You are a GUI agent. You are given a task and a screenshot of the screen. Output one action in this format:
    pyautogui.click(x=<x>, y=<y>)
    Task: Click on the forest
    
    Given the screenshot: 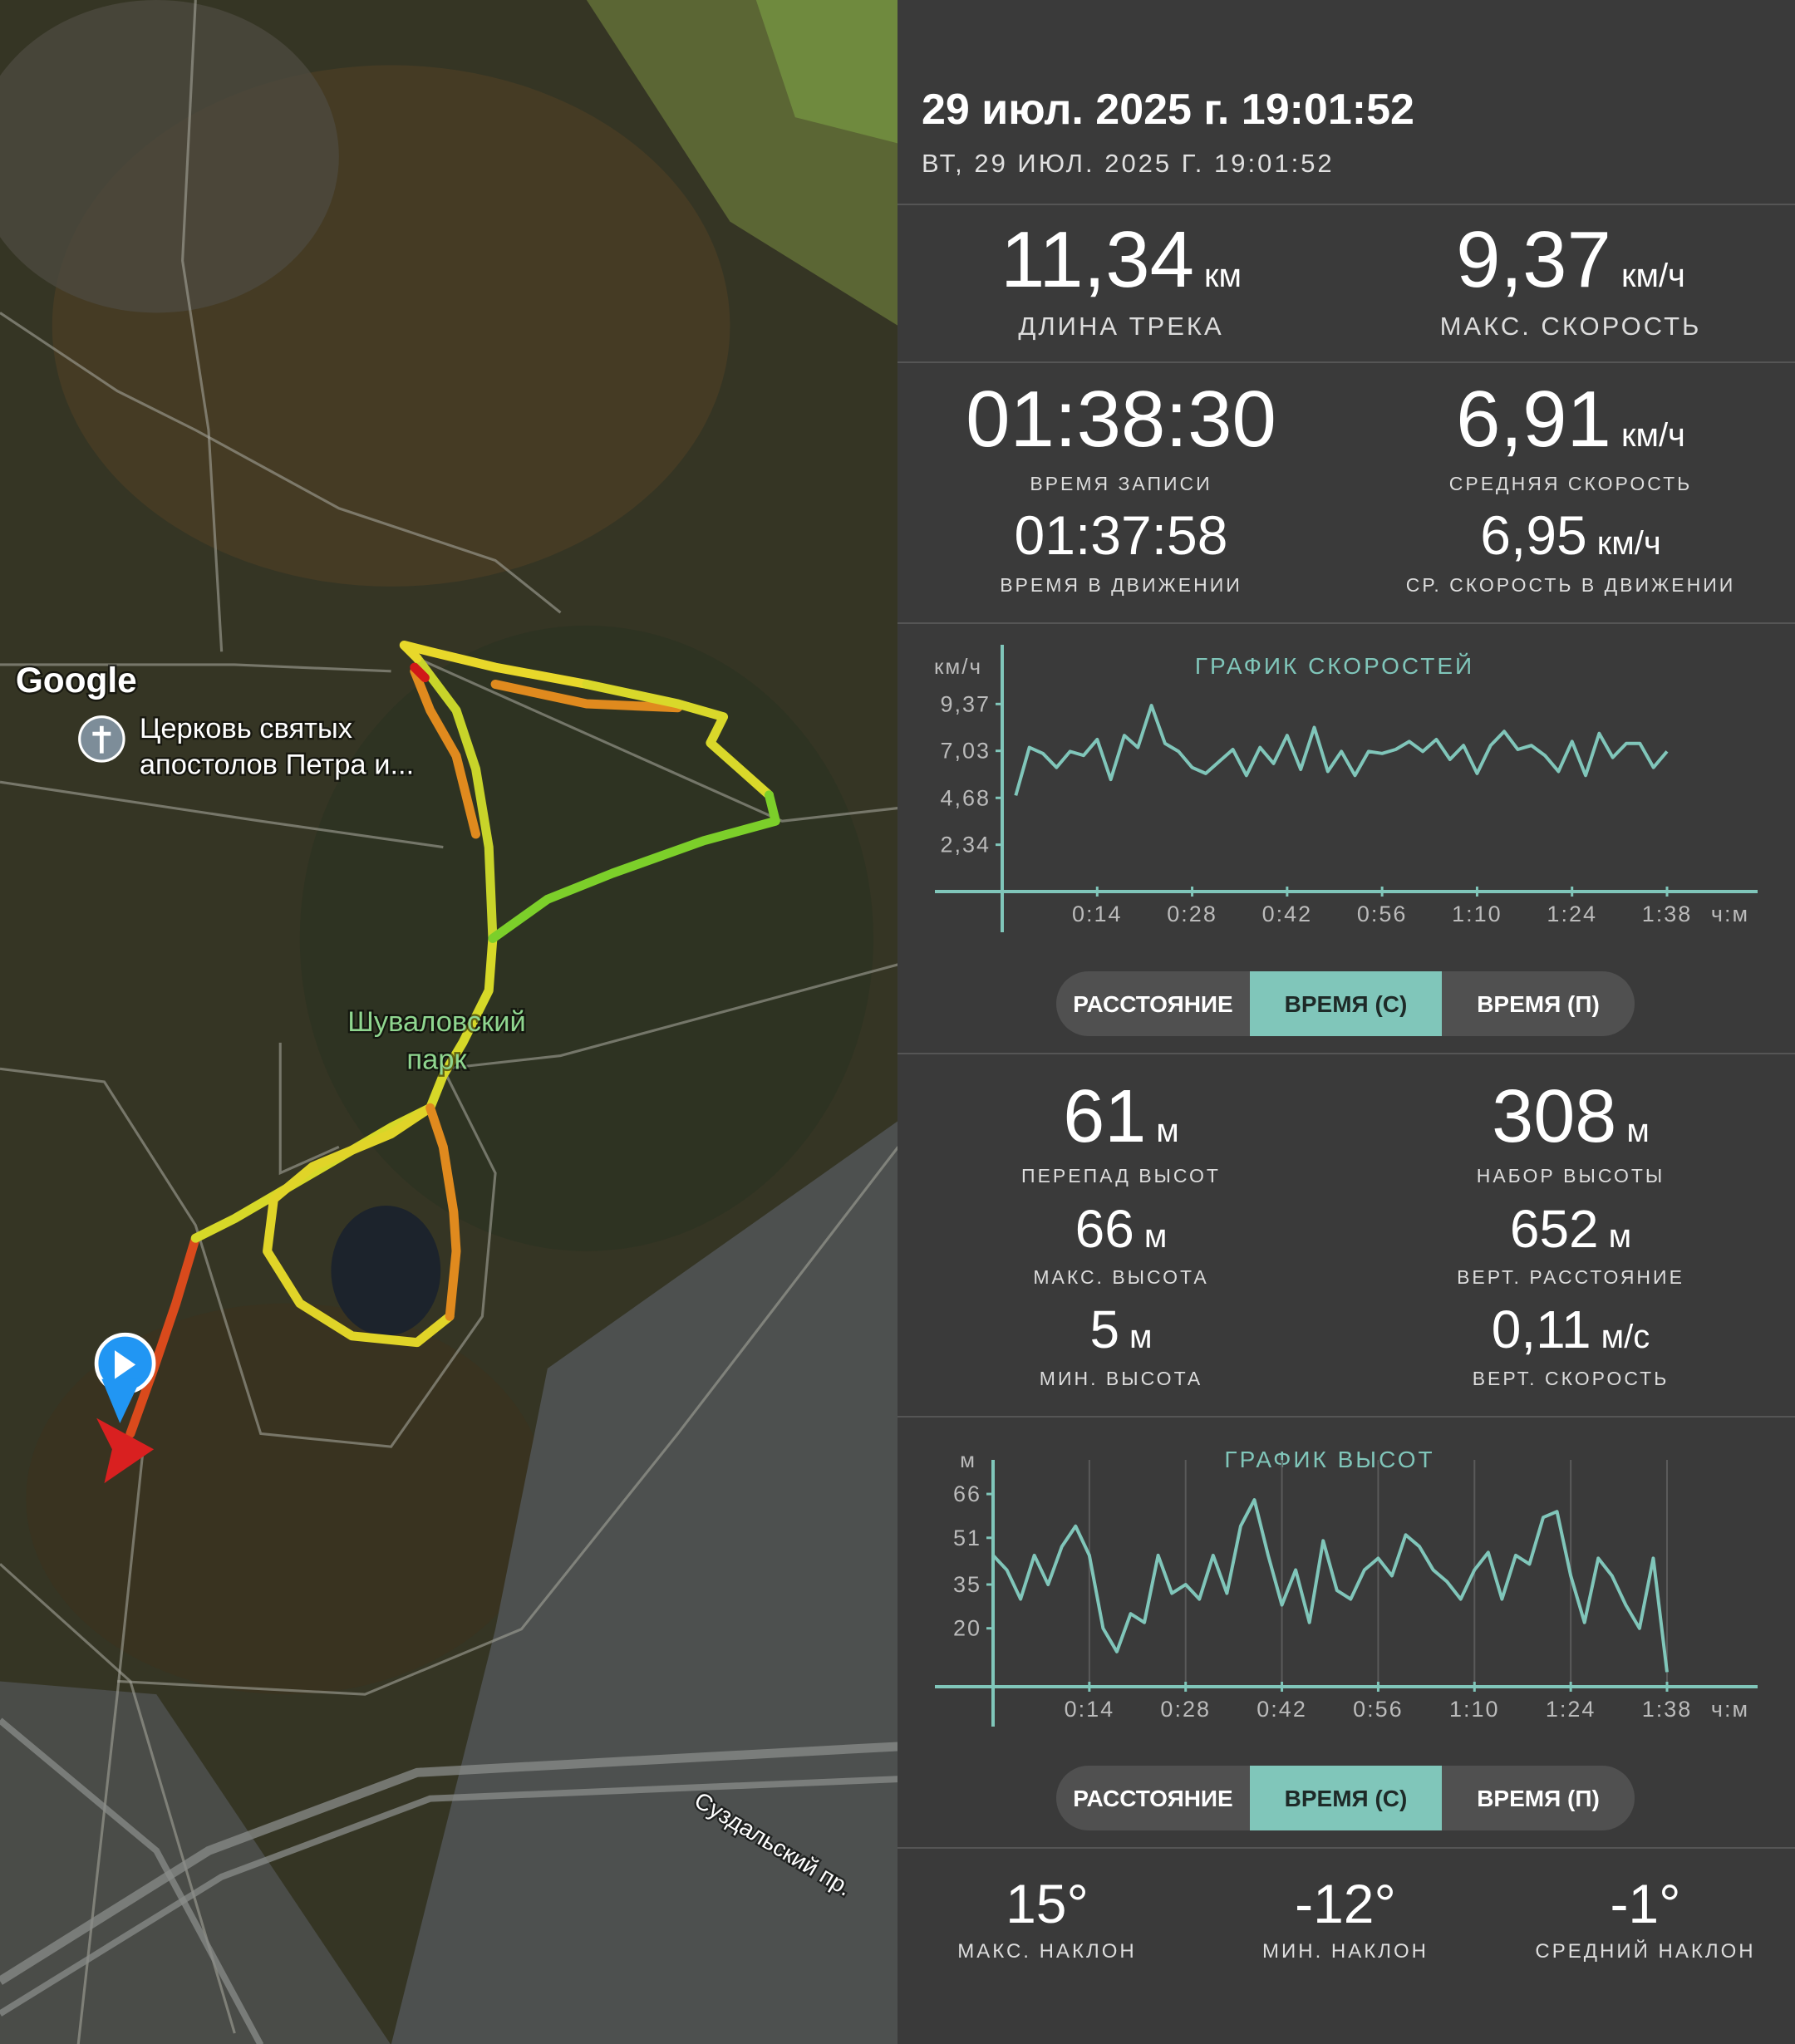 What is the action you would take?
    pyautogui.click(x=586, y=938)
    